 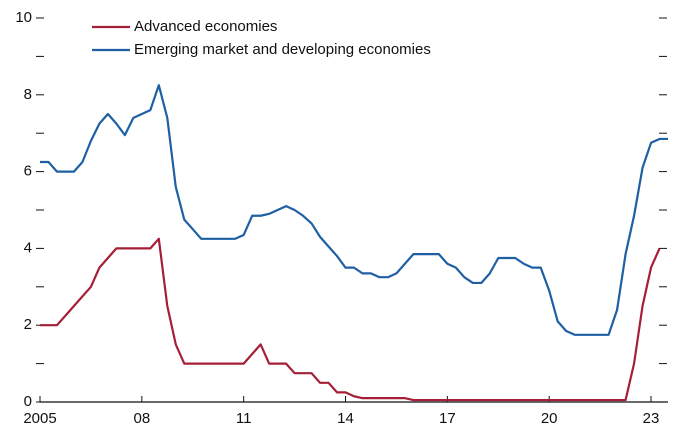 What do you see at coordinates (28, 324) in the screenshot?
I see `y-tick-label: 2` at bounding box center [28, 324].